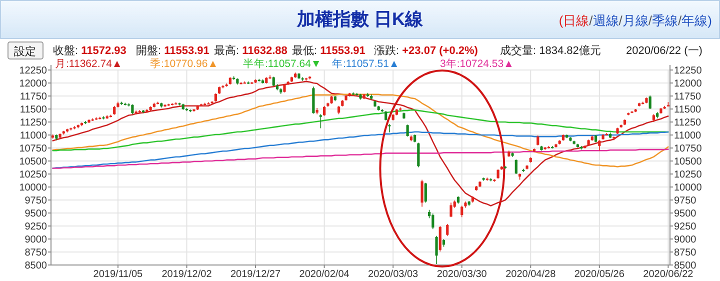 Image resolution: width=720 pixels, height=281 pixels. What do you see at coordinates (33, 175) in the screenshot?
I see `y-tick-label: 10250` at bounding box center [33, 175].